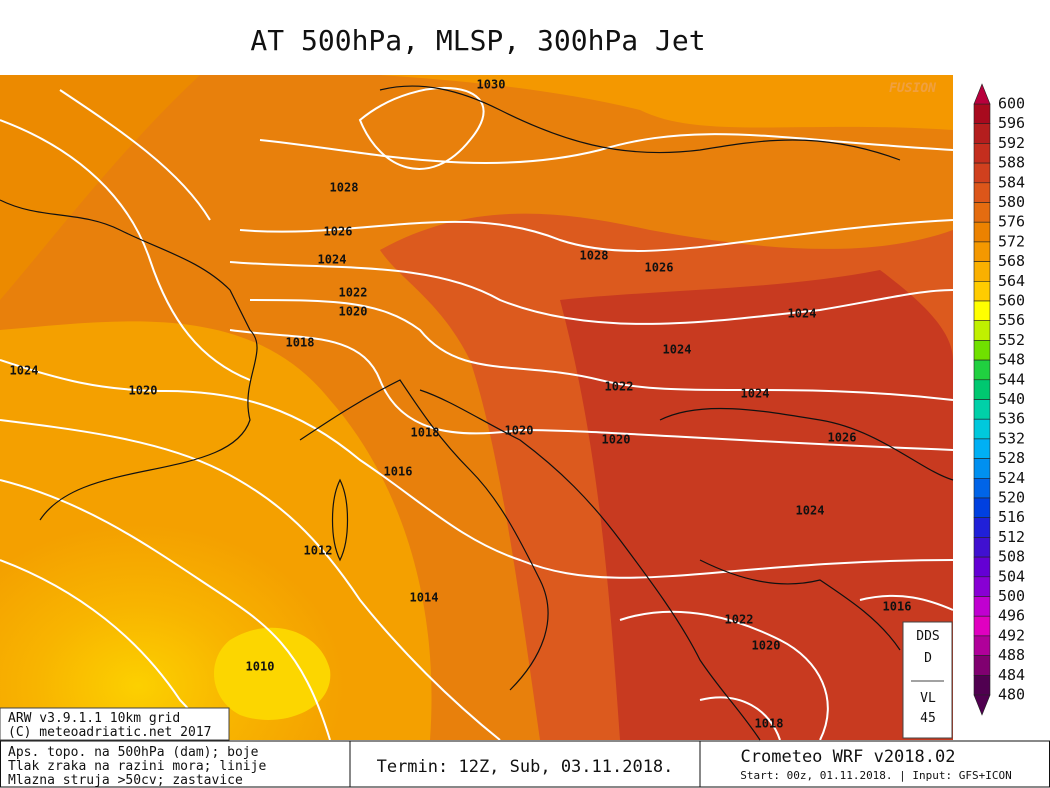 The width and height of the screenshot is (1050, 788). I want to click on colorbar-label: 564, so click(1011, 281).